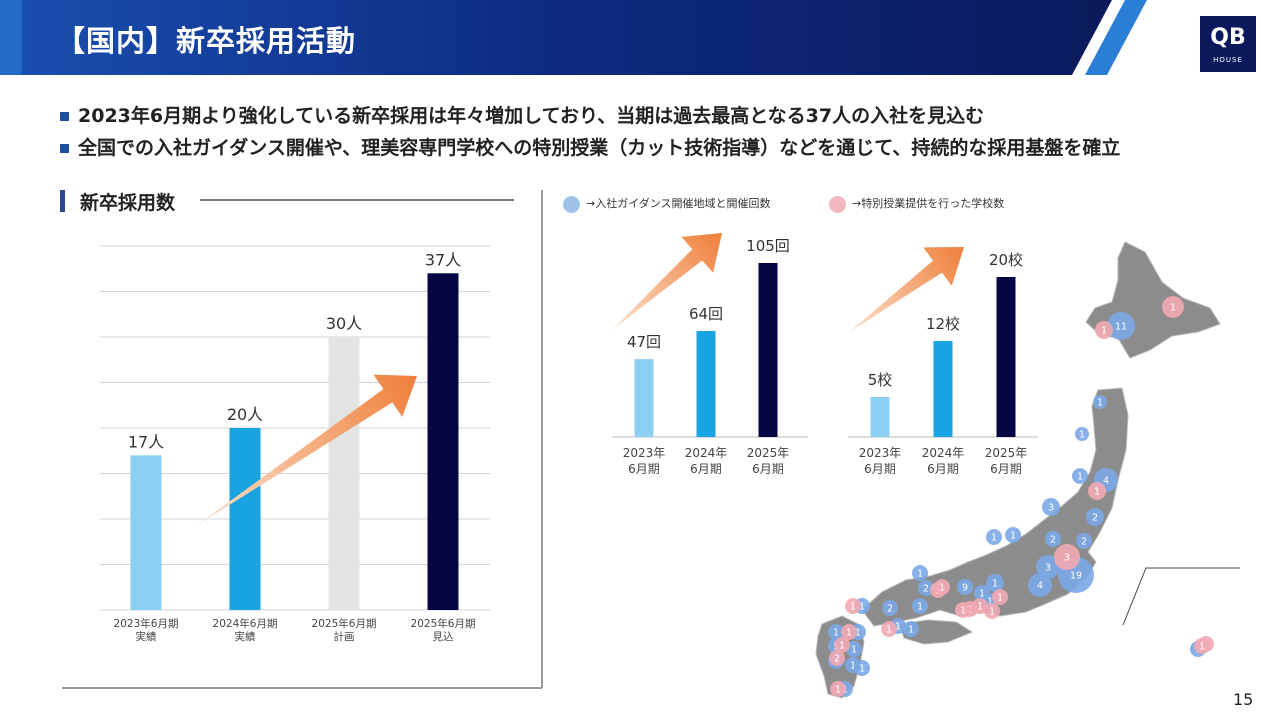  I want to click on tick-label: 2023年6月期, so click(146, 623).